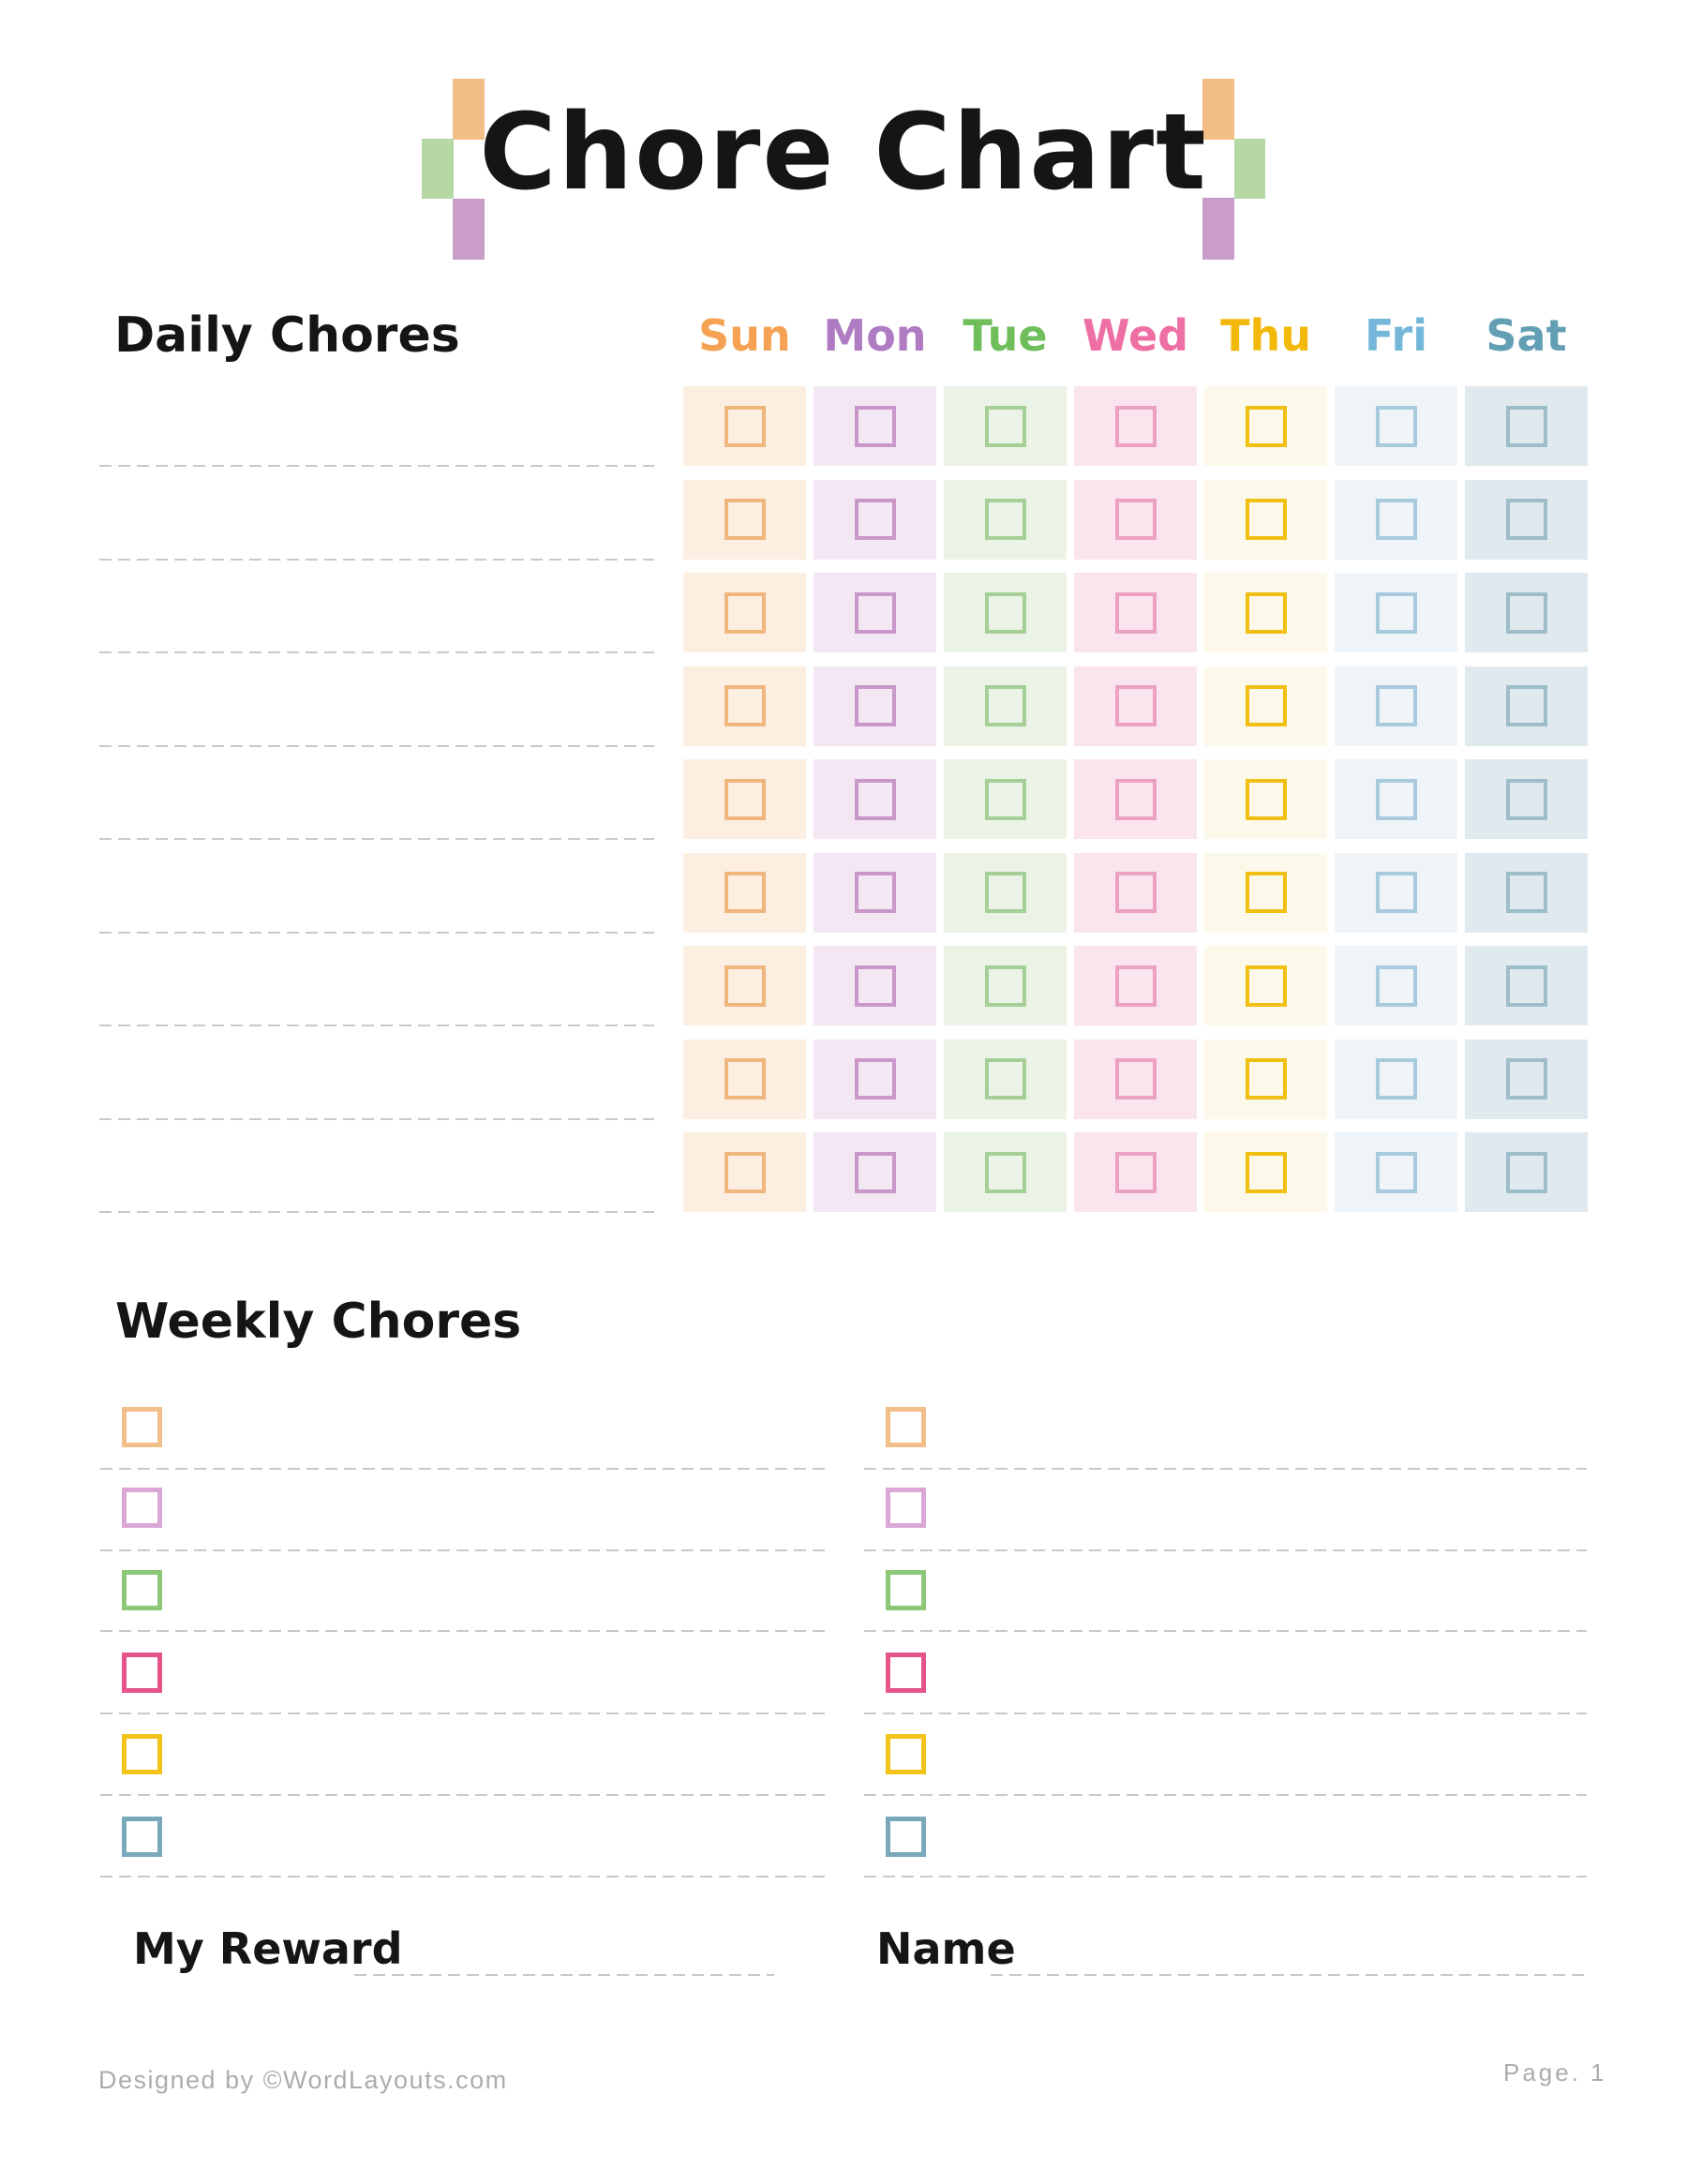  Describe the element at coordinates (1135, 705) in the screenshot. I see `daily-checkbox-wed-row4` at that location.